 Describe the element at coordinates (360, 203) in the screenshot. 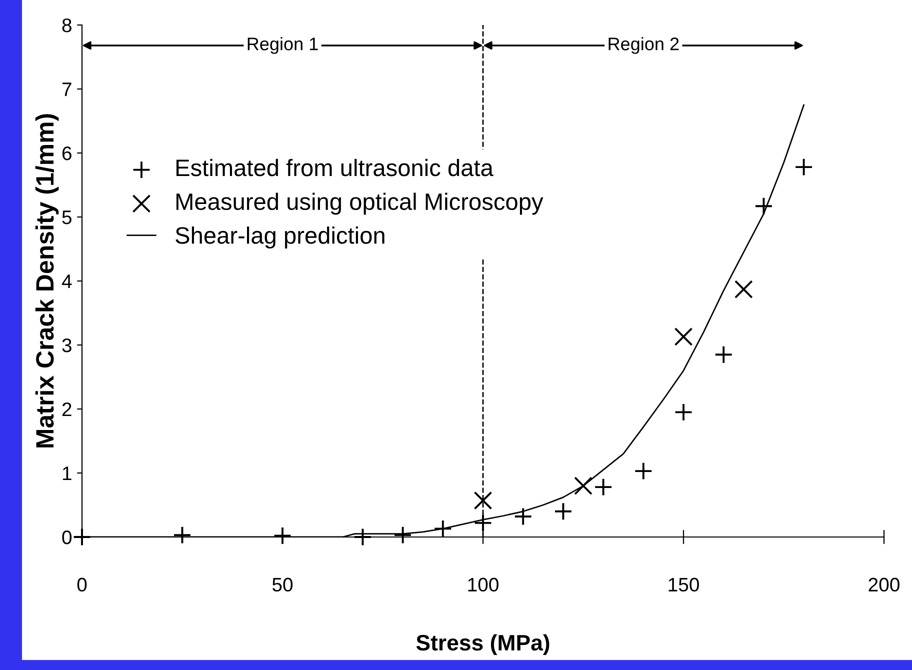

I see `legend-label: Measured using optical Microscopy` at that location.